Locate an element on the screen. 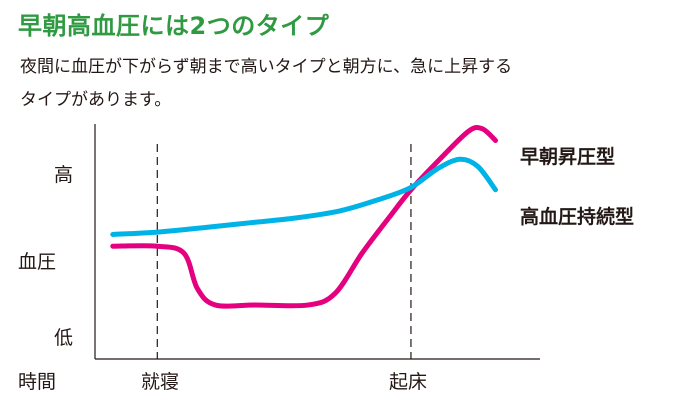  series-label-sustained-hypertension: 高血圧持続型 is located at coordinates (577, 216).